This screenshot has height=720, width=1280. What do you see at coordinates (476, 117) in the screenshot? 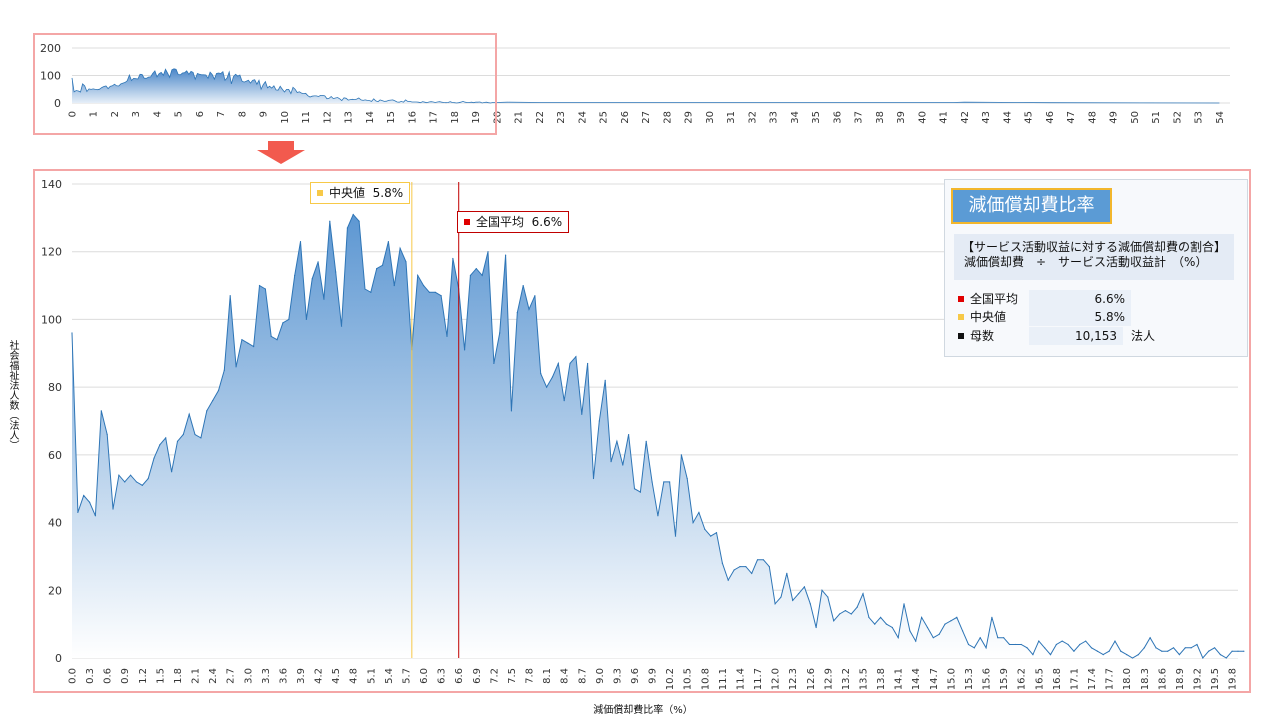
I see `overview-x-tick-label: 19` at bounding box center [476, 117].